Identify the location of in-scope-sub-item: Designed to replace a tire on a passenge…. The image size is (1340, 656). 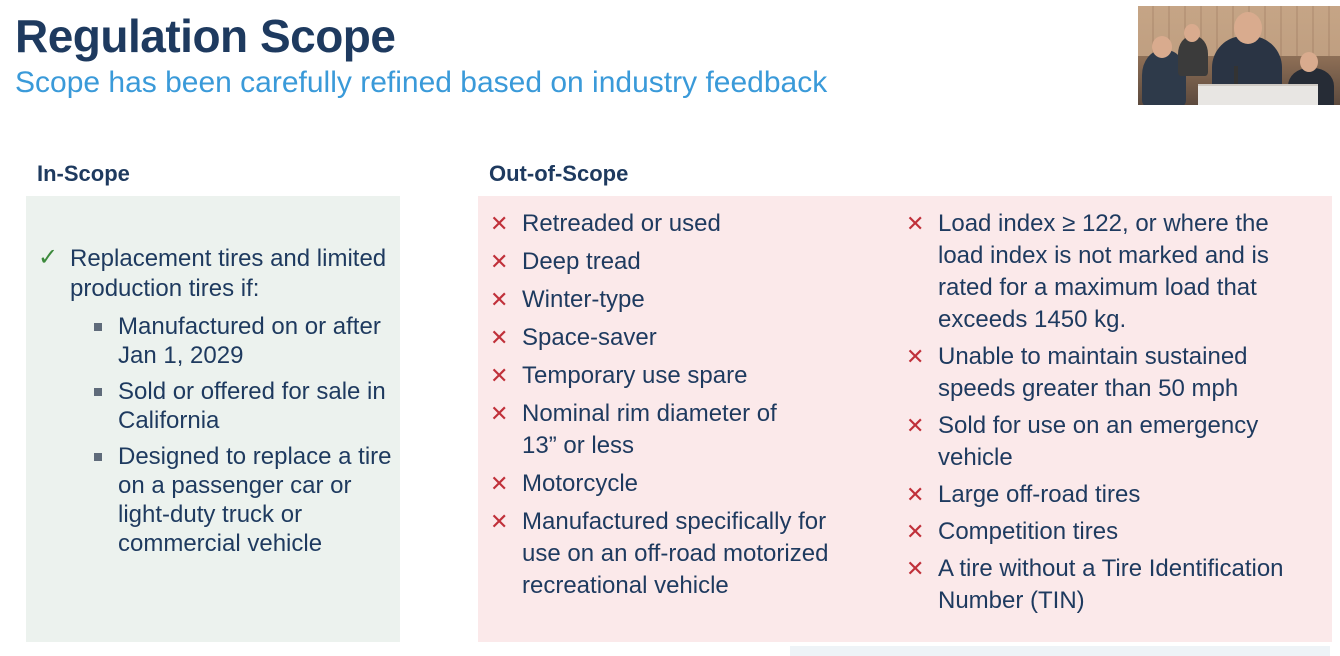
(242, 500).